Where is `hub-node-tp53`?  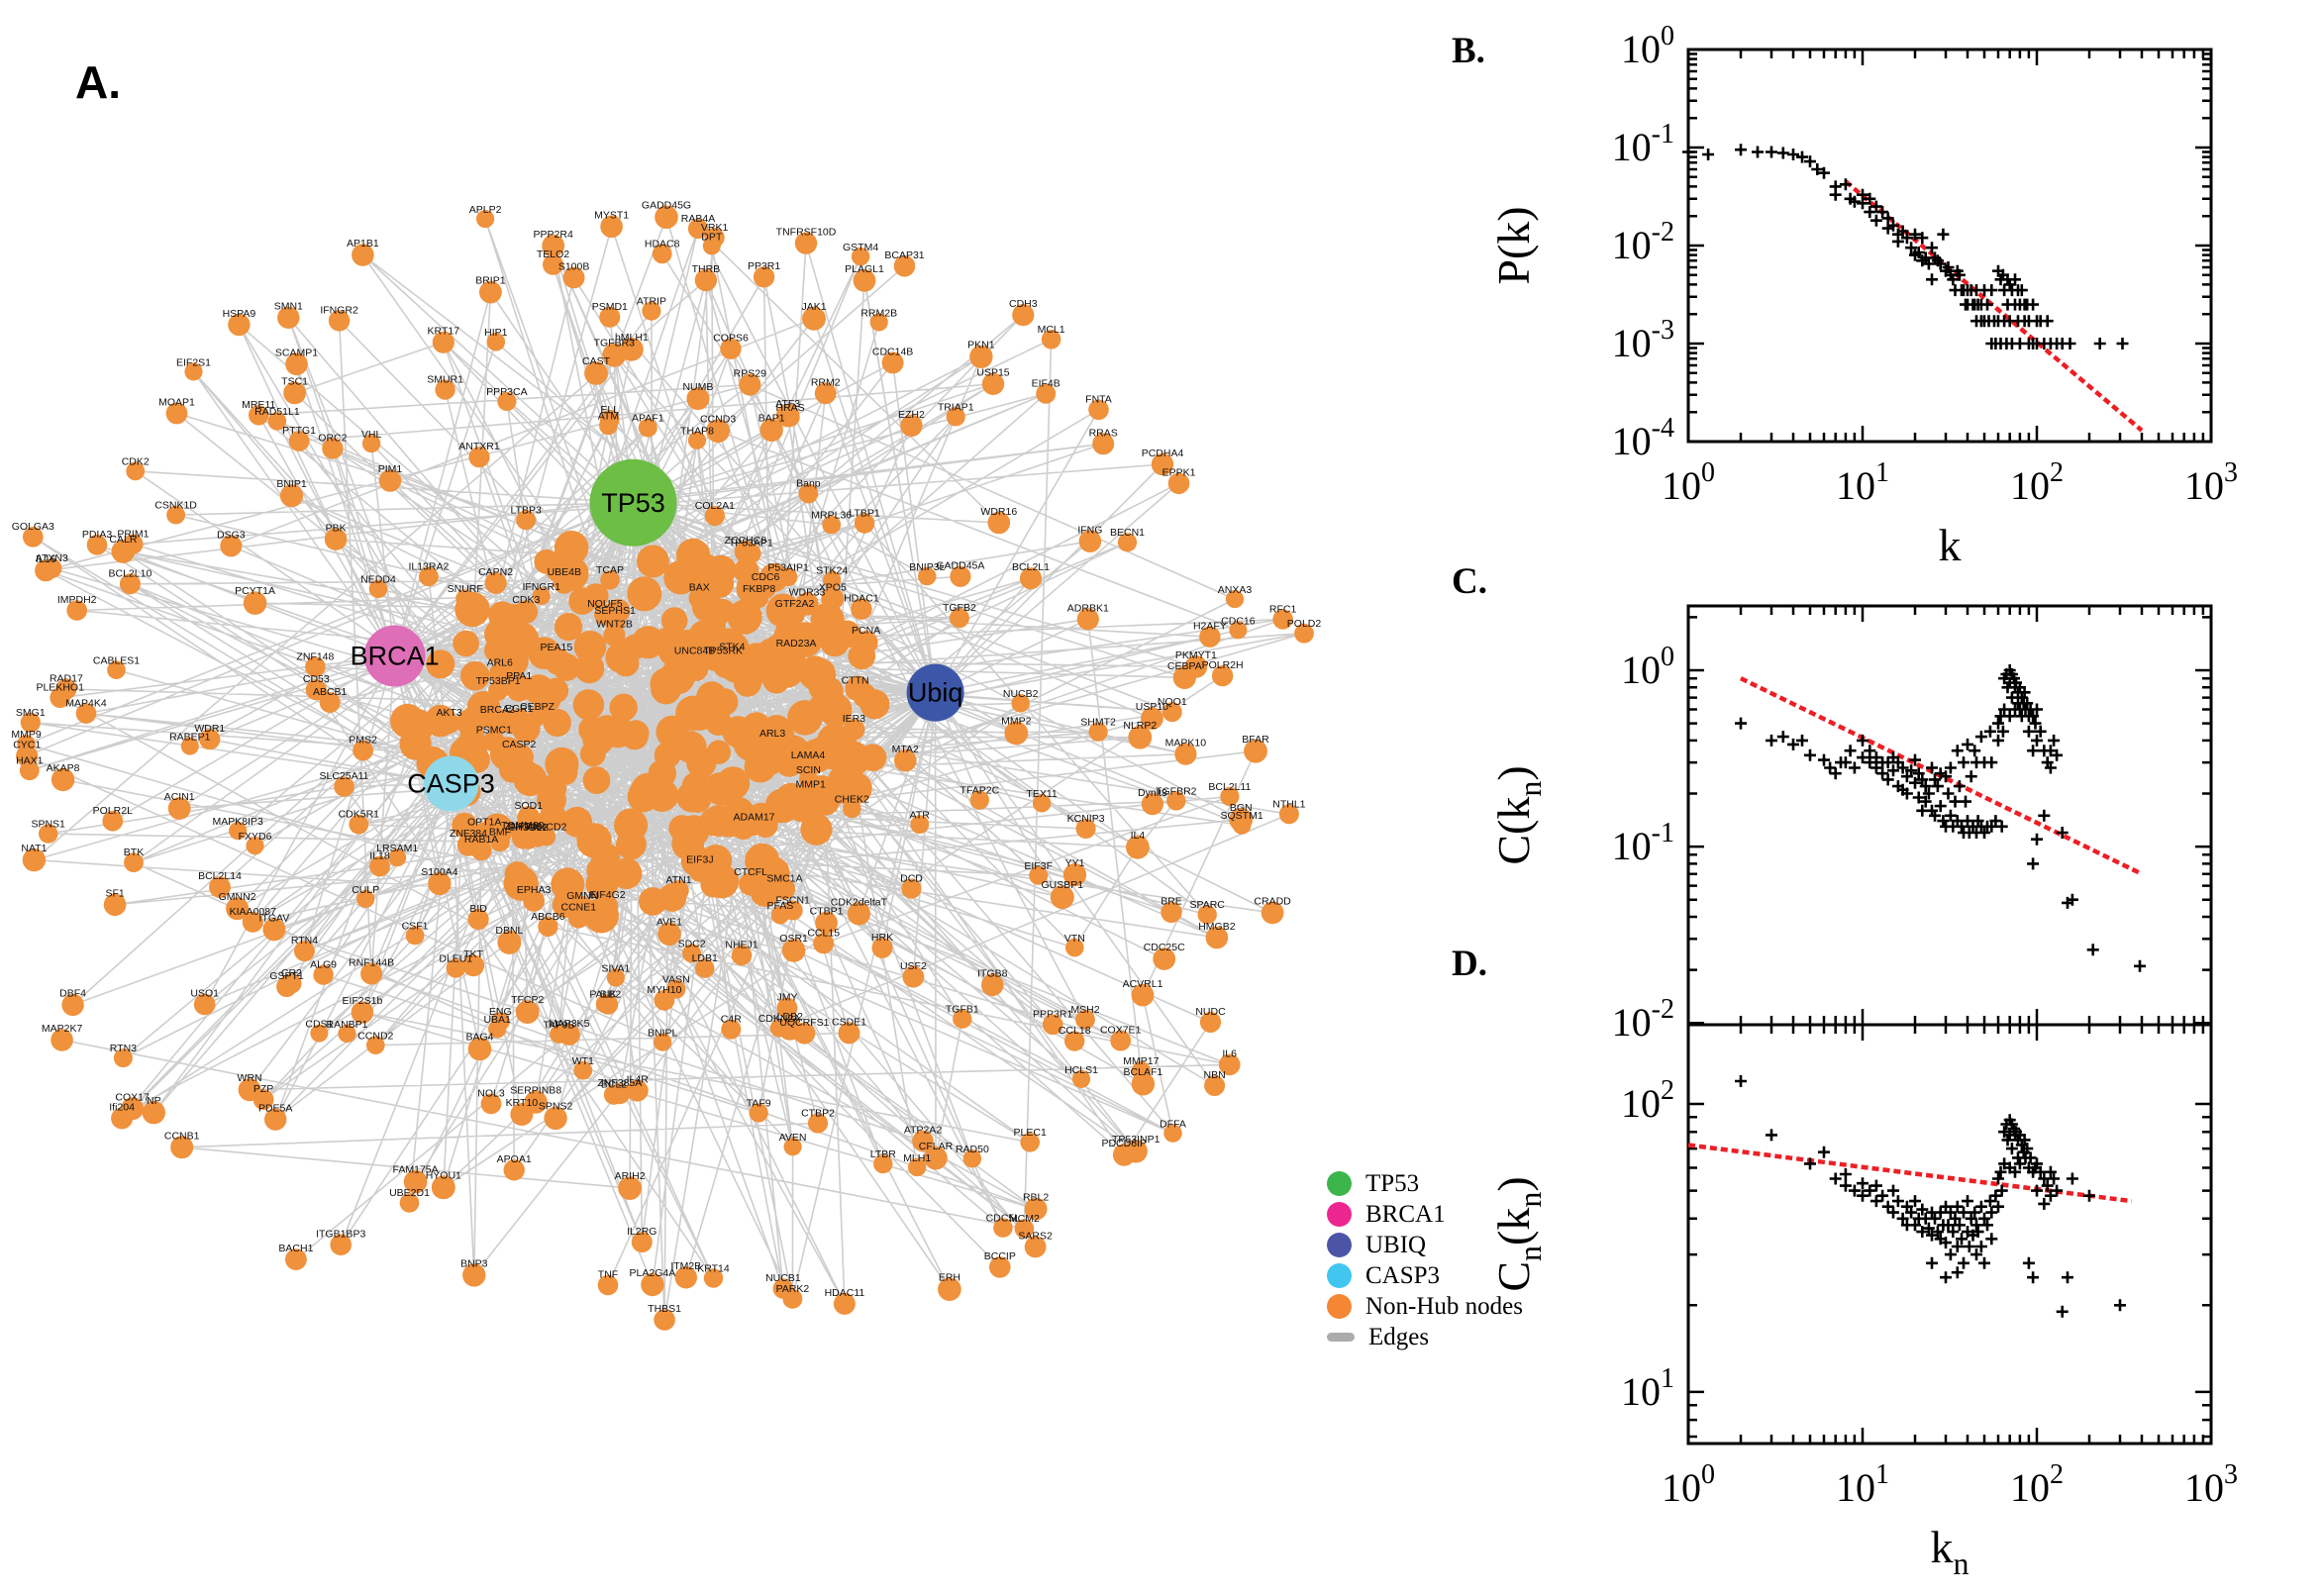 hub-node-tp53 is located at coordinates (633, 503).